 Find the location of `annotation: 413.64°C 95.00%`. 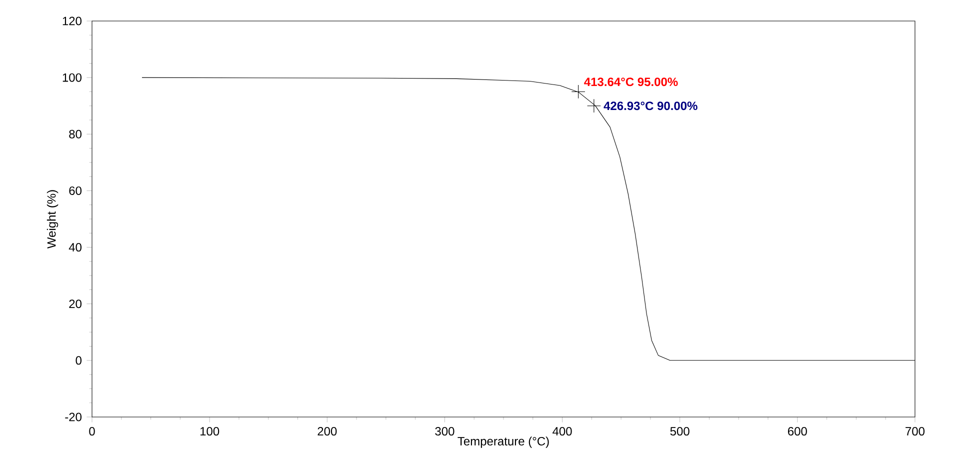

annotation: 413.64°C 95.00% is located at coordinates (631, 82).